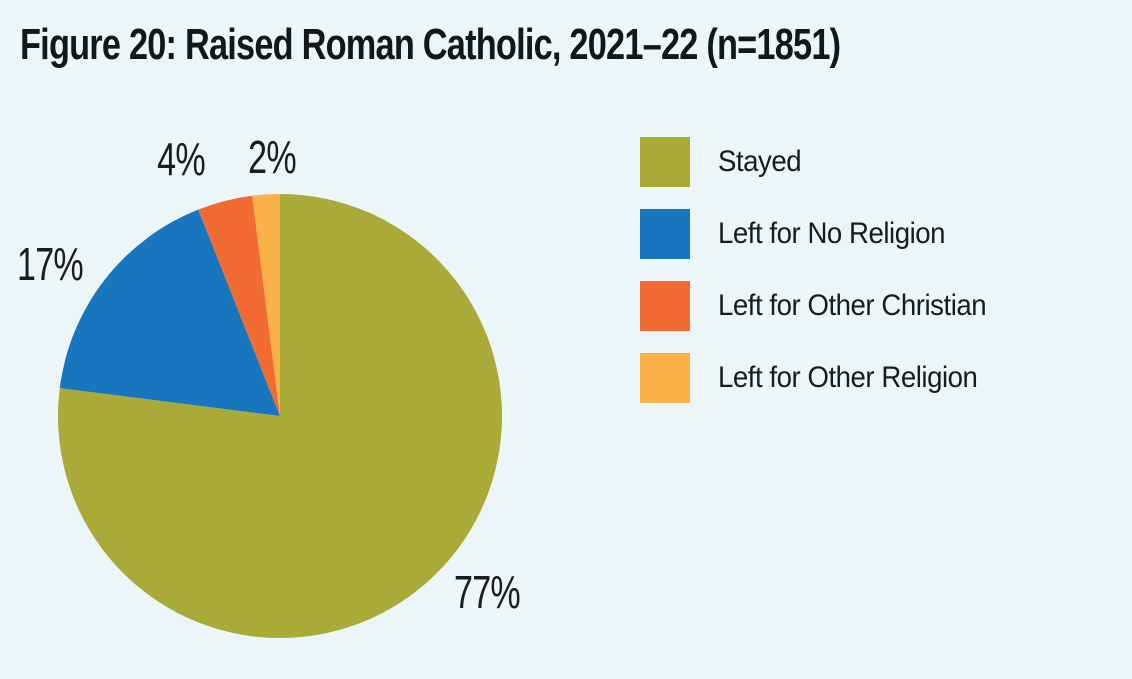 The image size is (1132, 679). What do you see at coordinates (239, 305) in the screenshot?
I see `pie-slice-left-for-other-christian` at bounding box center [239, 305].